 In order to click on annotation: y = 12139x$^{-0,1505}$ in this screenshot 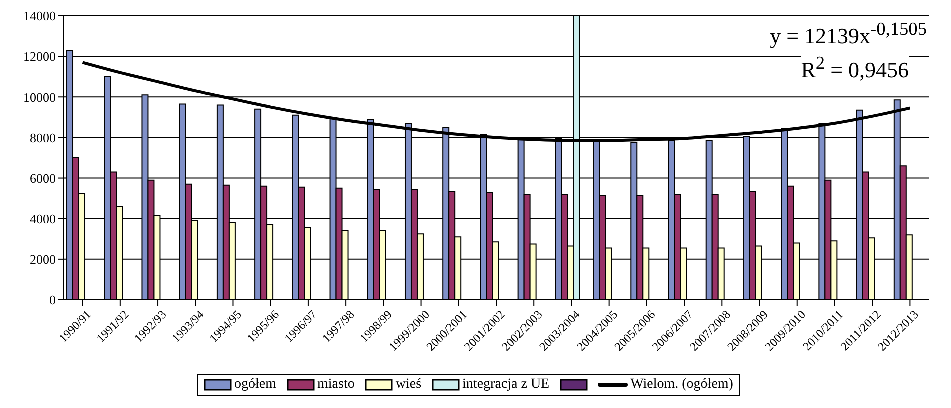, I will do `click(848, 33)`.